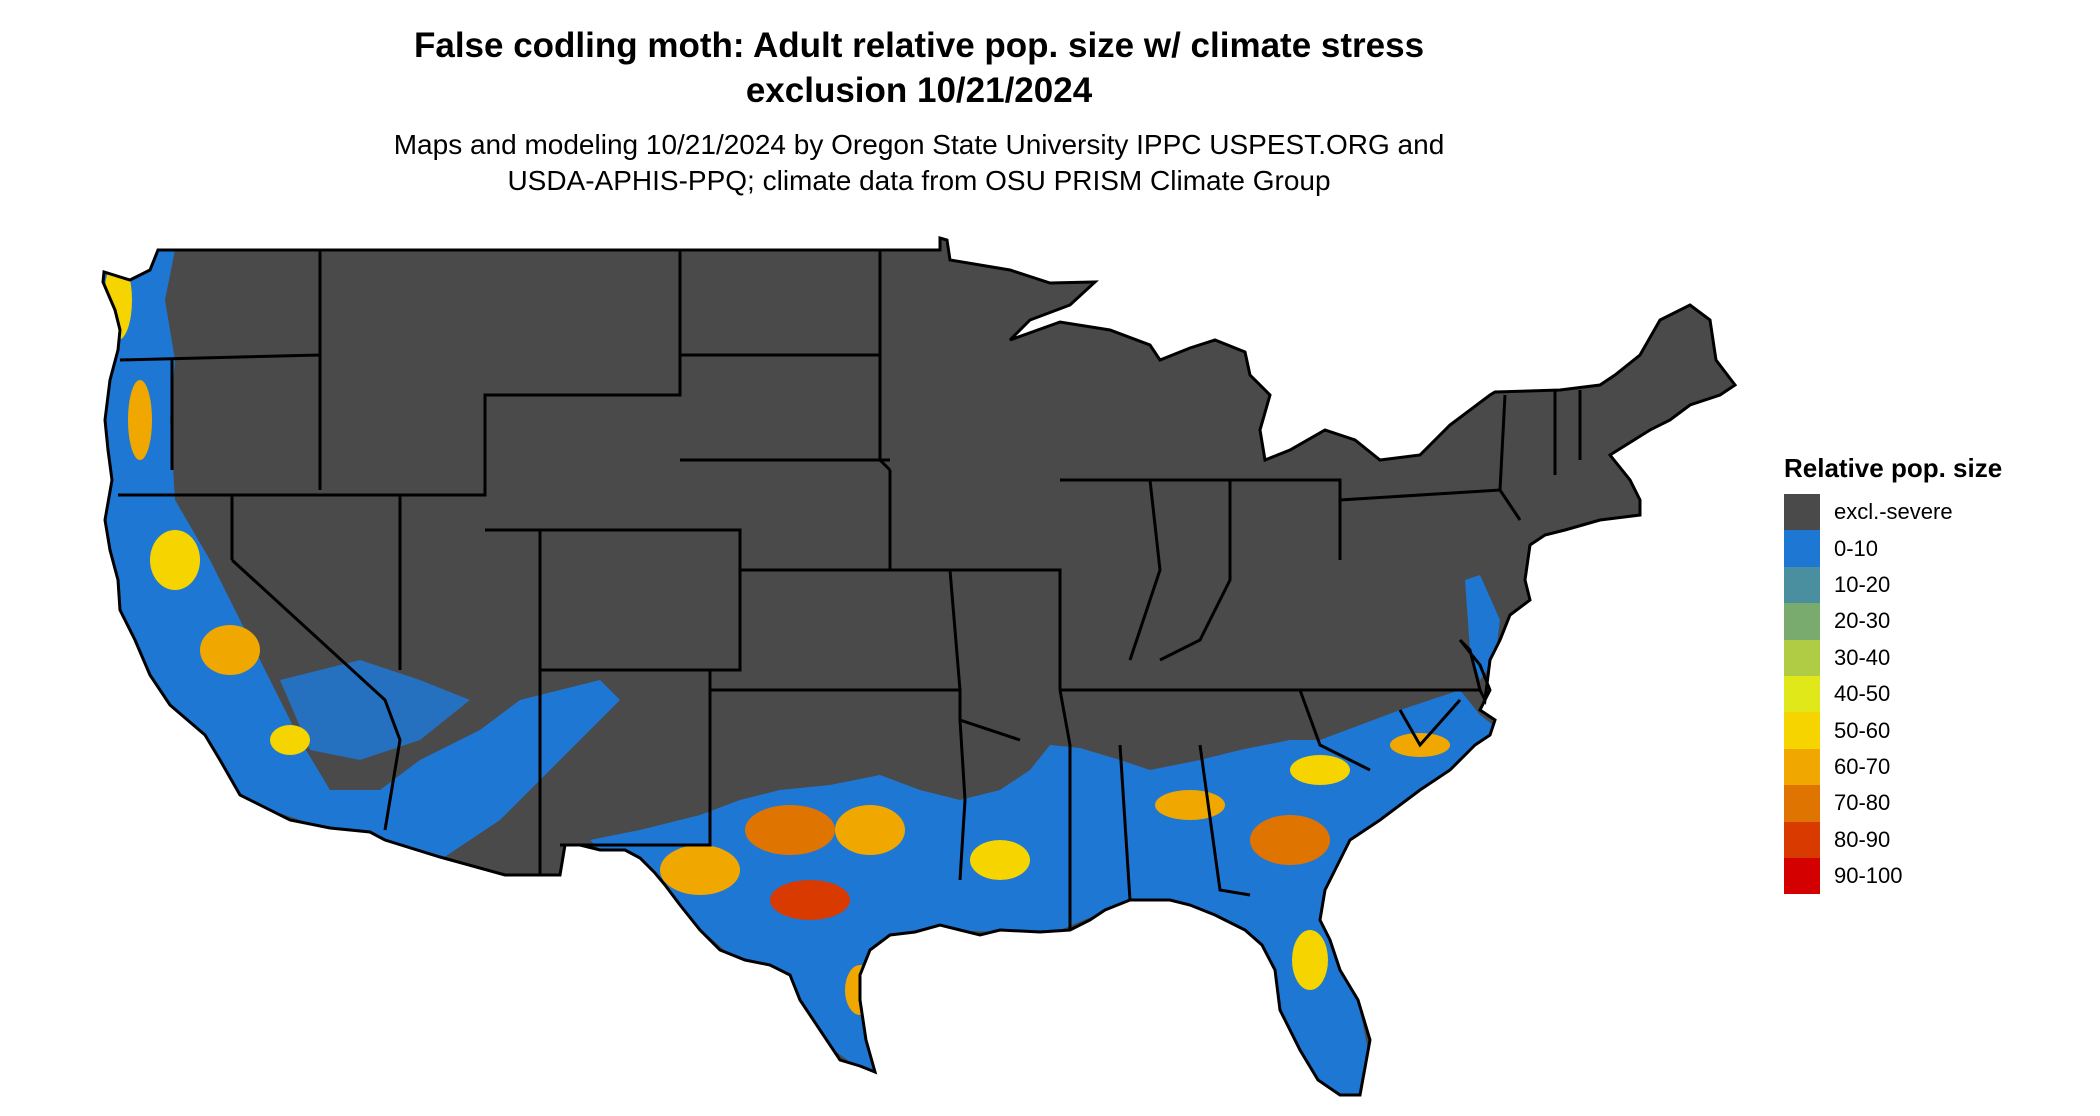  What do you see at coordinates (1862, 584) in the screenshot?
I see `legend-label: 10-20` at bounding box center [1862, 584].